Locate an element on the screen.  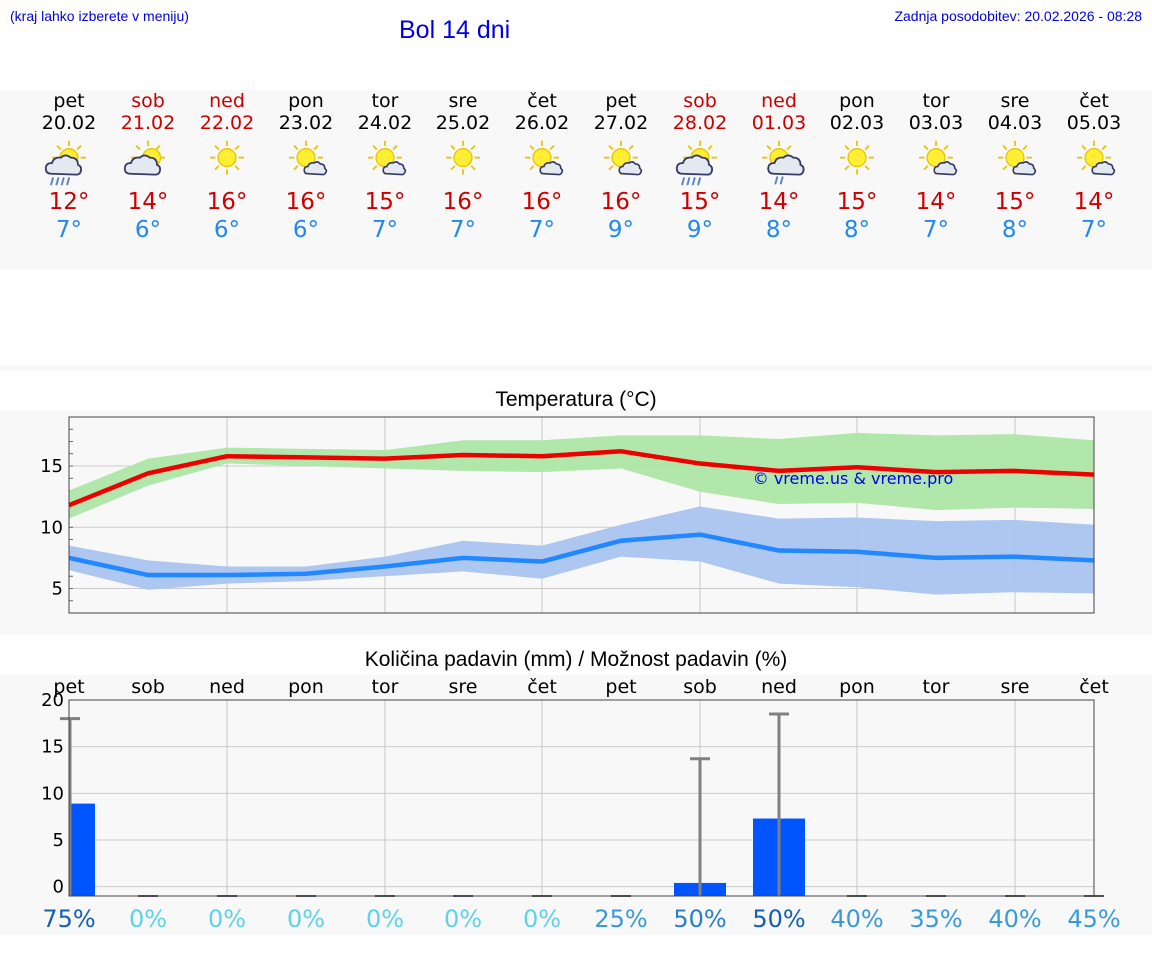
day-date: 01.03 is located at coordinates (779, 123).